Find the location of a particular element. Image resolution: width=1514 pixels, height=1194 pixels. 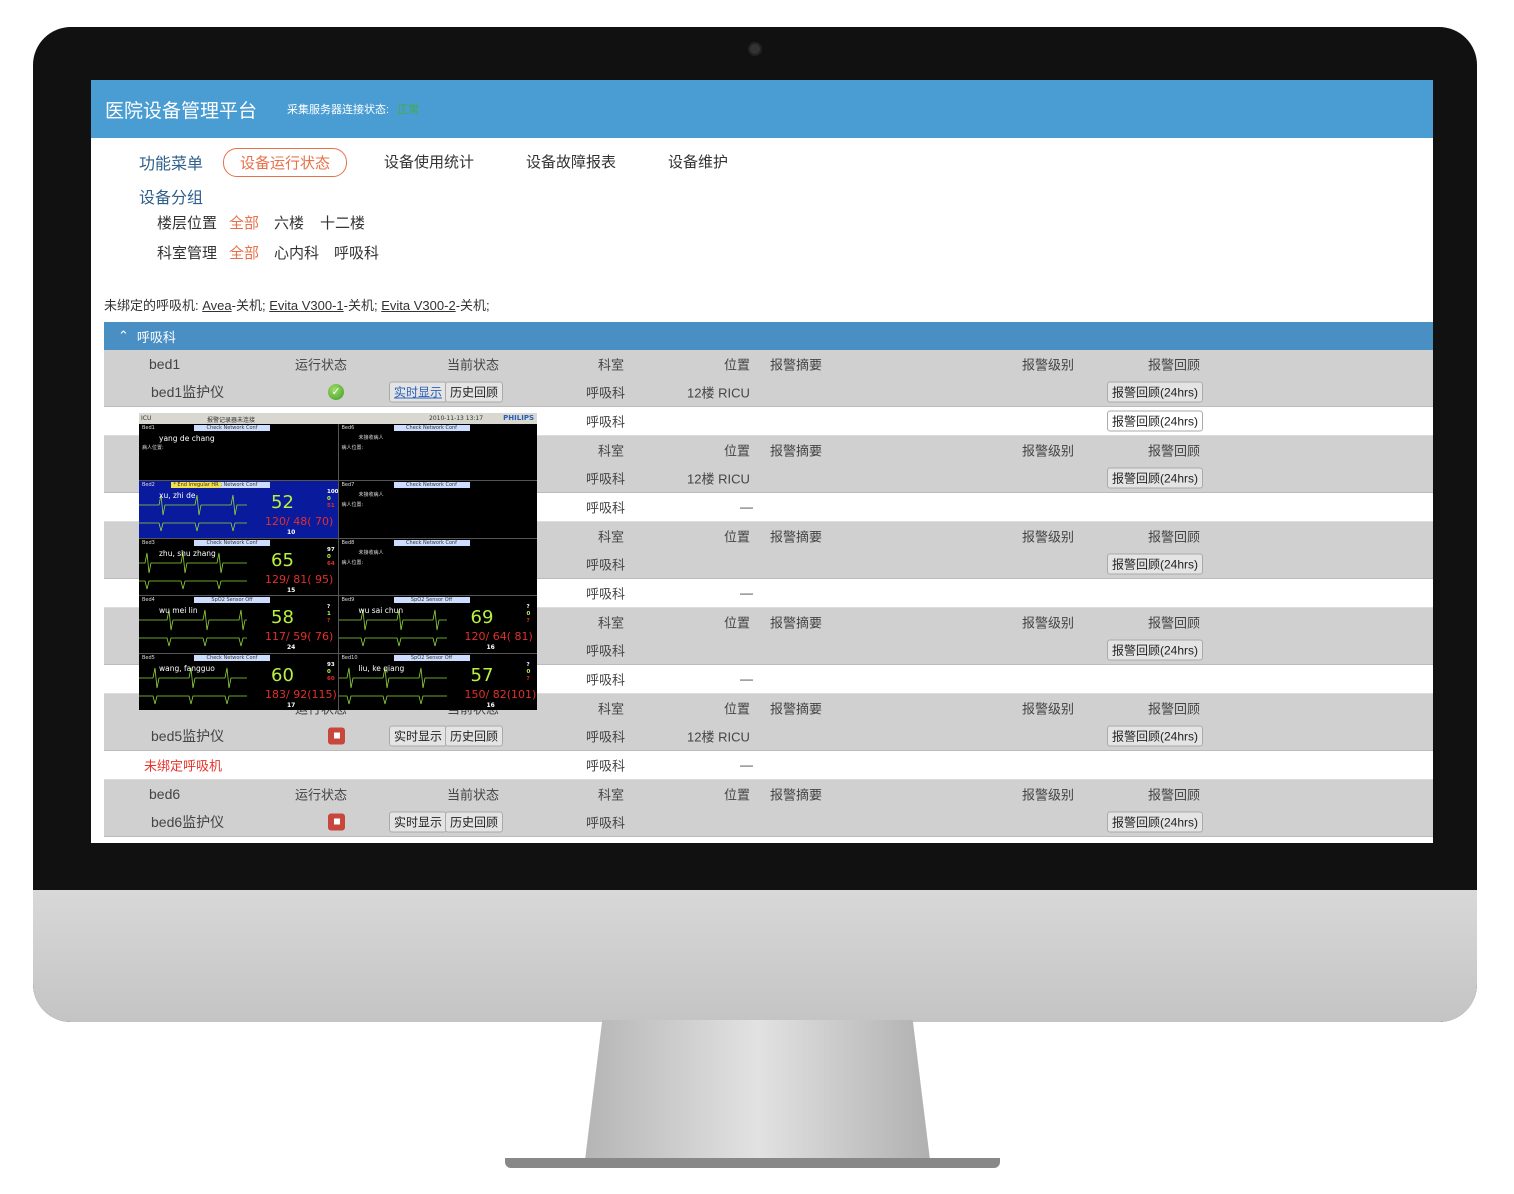

pulse: 51 is located at coordinates (331, 506).